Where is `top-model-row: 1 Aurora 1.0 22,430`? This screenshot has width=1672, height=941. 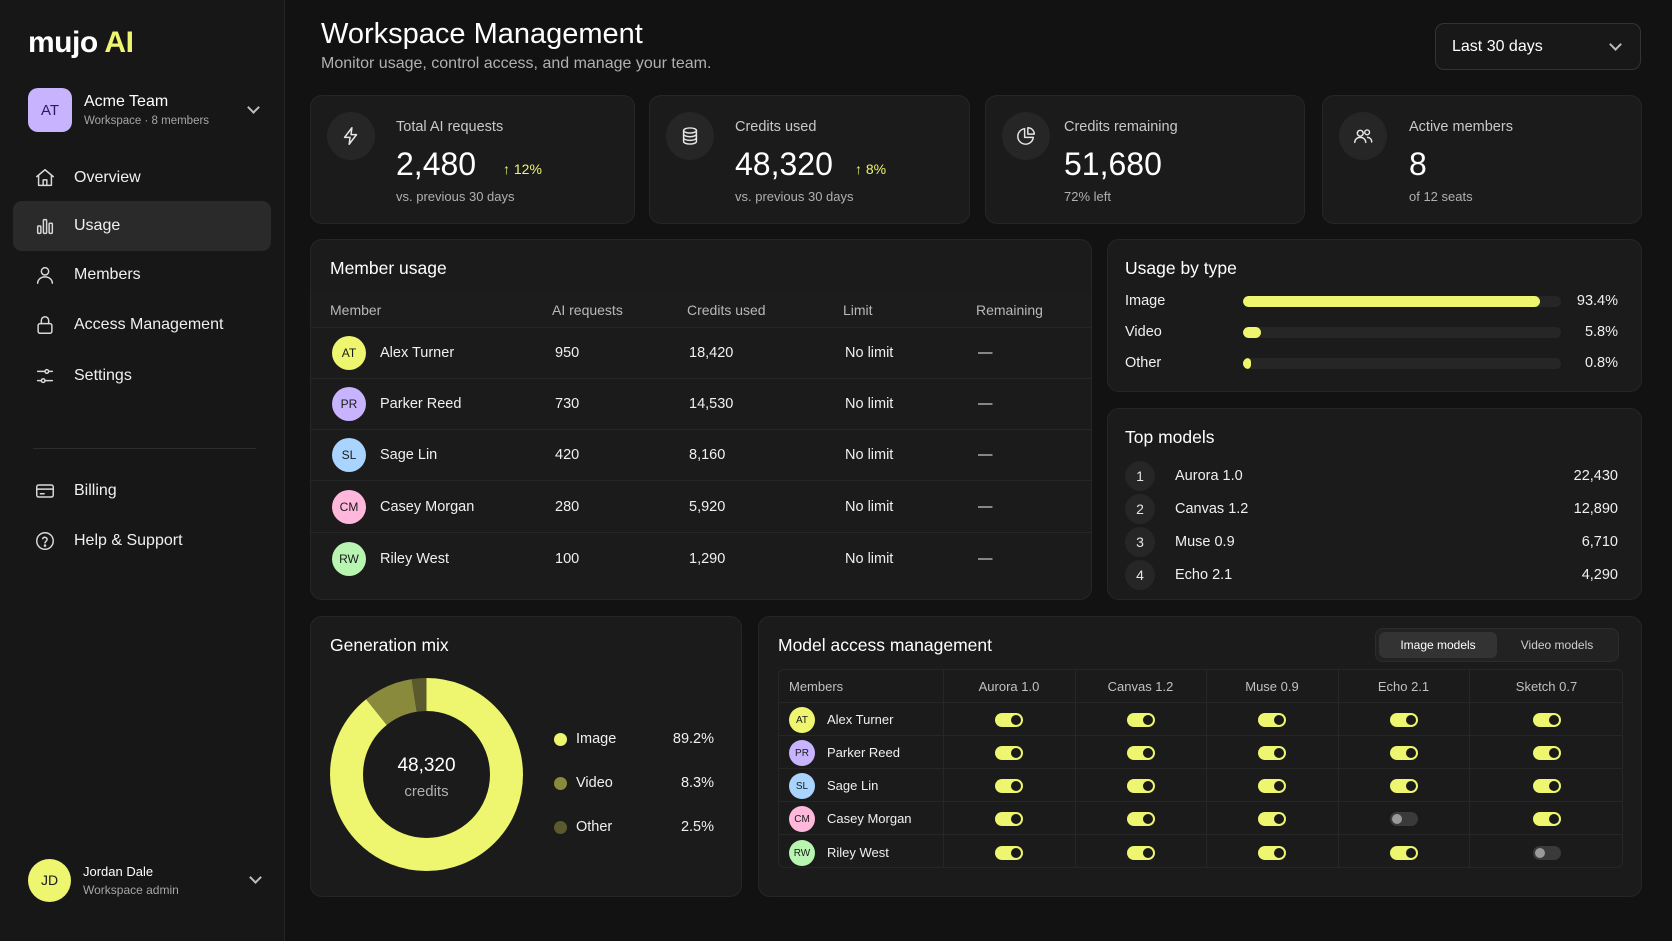
top-model-row: 1 Aurora 1.0 22,430 is located at coordinates (1371, 476).